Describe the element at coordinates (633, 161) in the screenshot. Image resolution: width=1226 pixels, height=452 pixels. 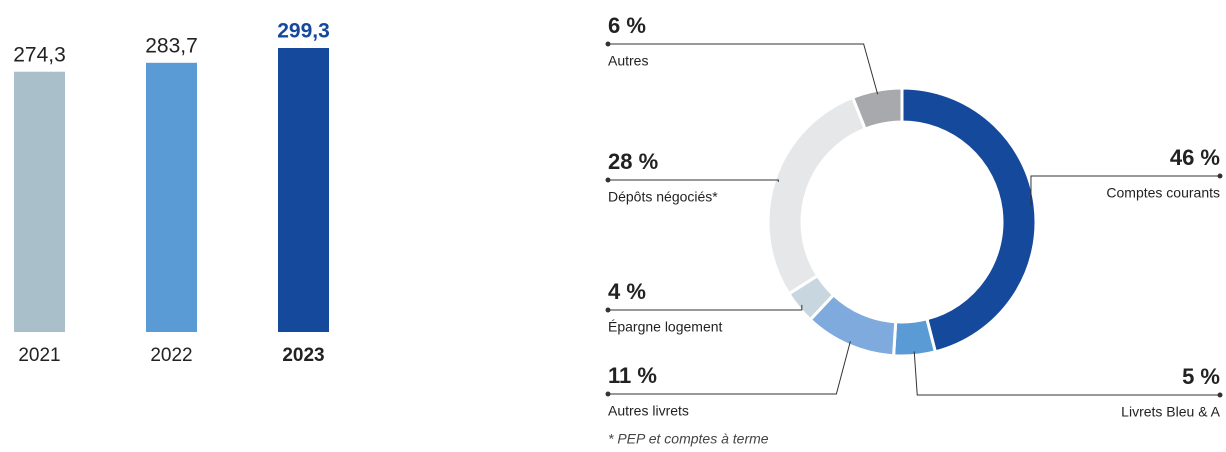
I see `percent-label: 28 %` at that location.